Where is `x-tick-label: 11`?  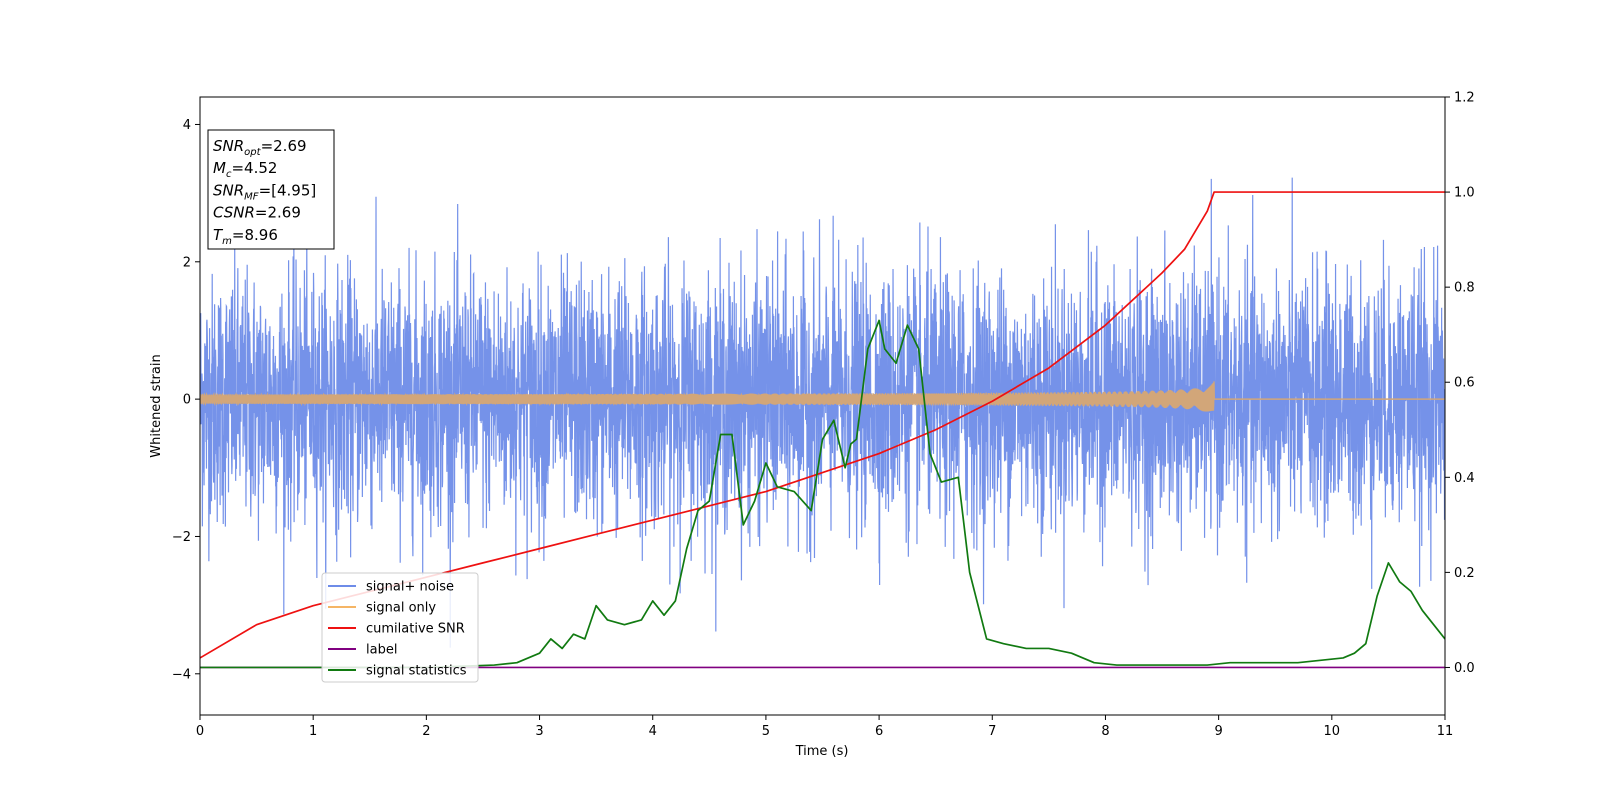
x-tick-label: 11 is located at coordinates (1445, 731).